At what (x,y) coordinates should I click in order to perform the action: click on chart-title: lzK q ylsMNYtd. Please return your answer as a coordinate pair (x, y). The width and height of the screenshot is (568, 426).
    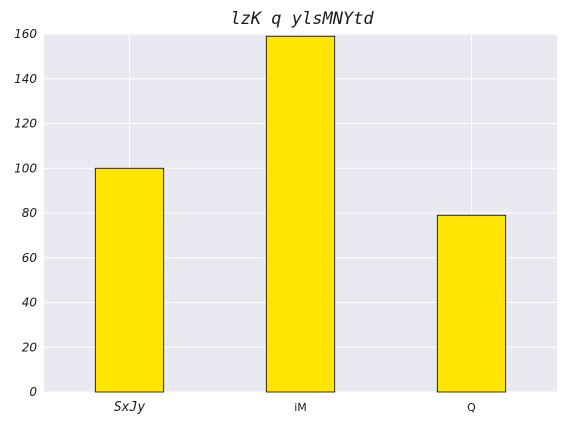
    Looking at the image, I should click on (302, 19).